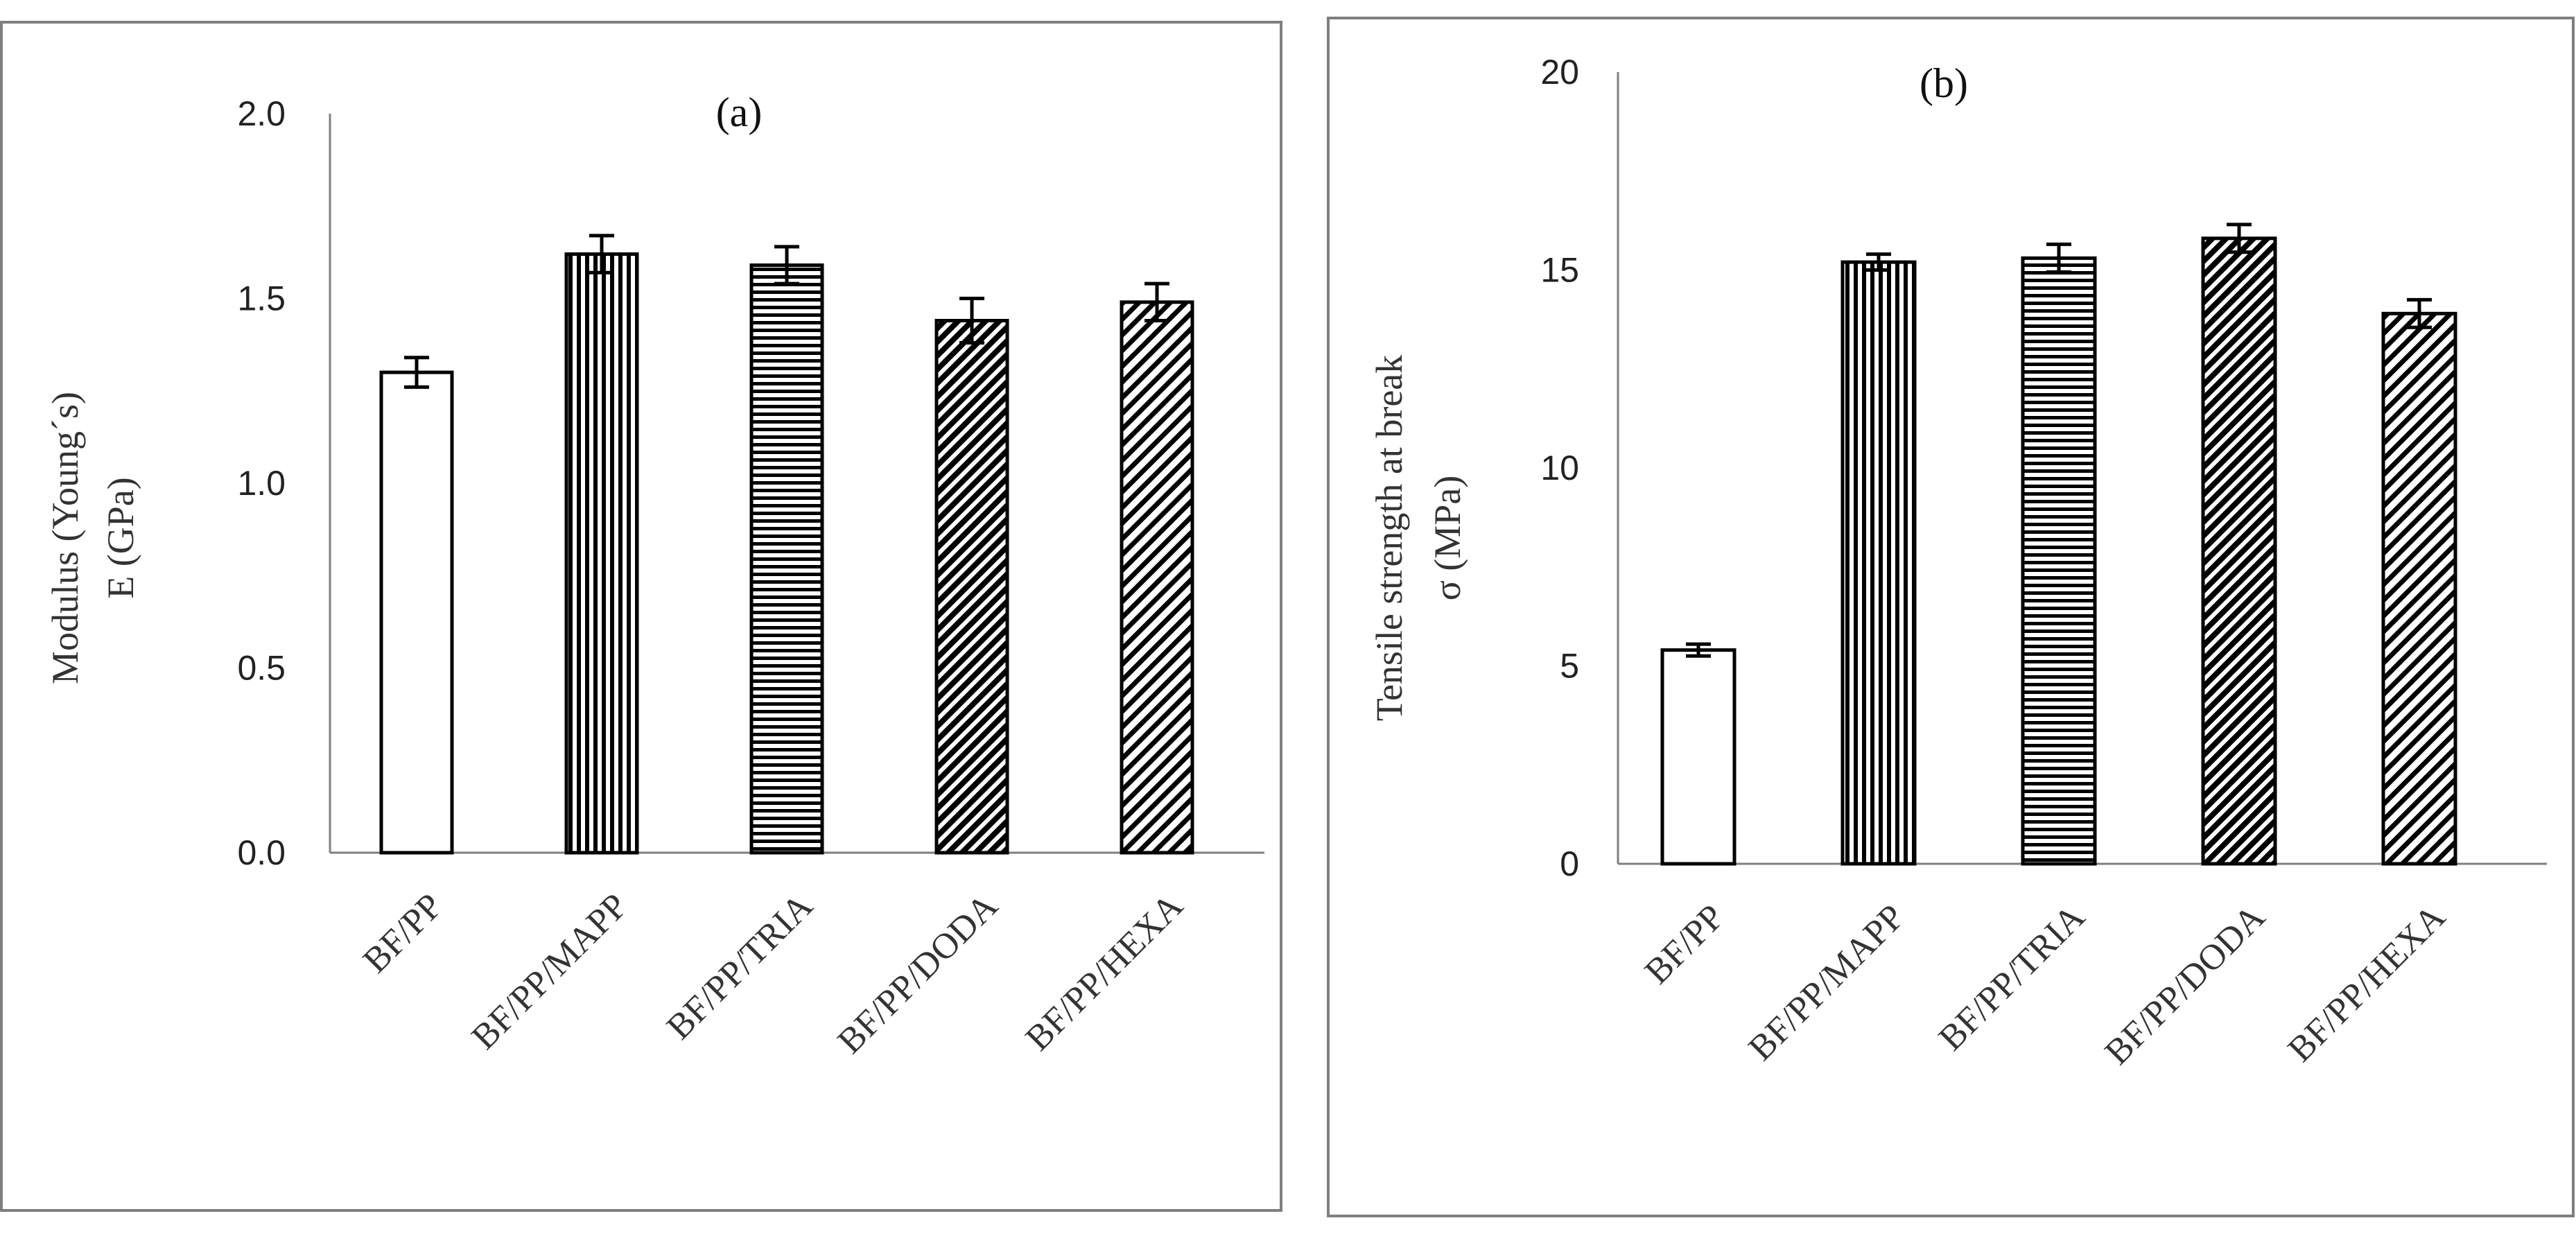  What do you see at coordinates (1944, 83) in the screenshot?
I see `chart-title: (b)` at bounding box center [1944, 83].